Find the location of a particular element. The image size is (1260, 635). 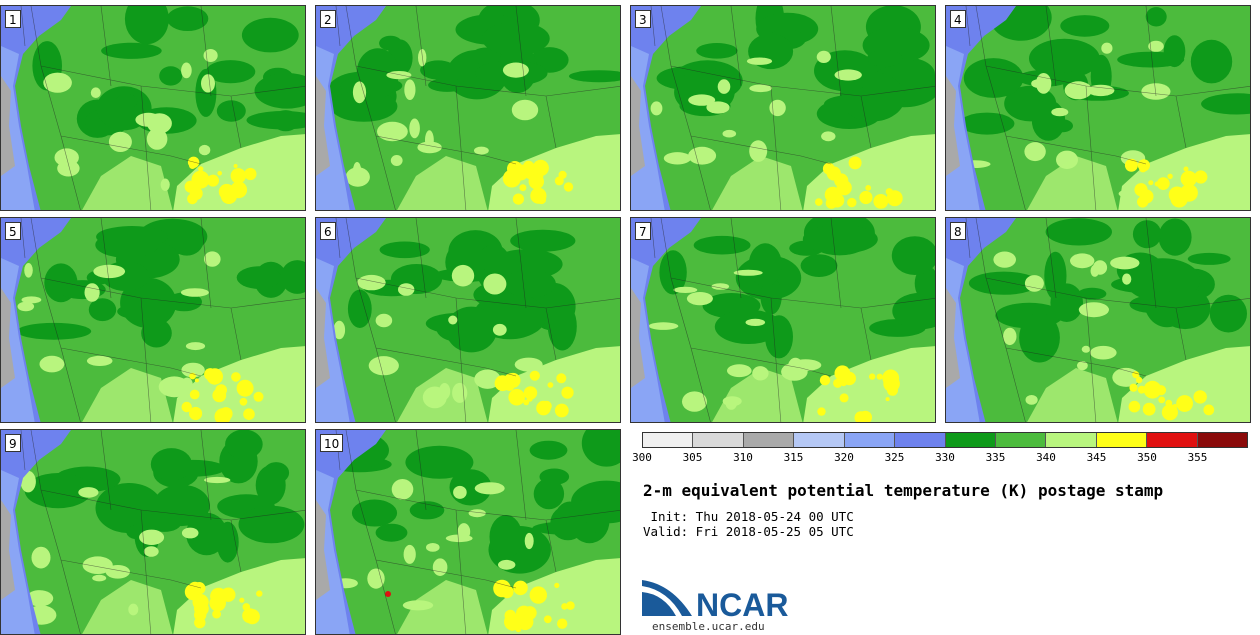

colorbar-tick-label: 310 is located at coordinates (743, 457).